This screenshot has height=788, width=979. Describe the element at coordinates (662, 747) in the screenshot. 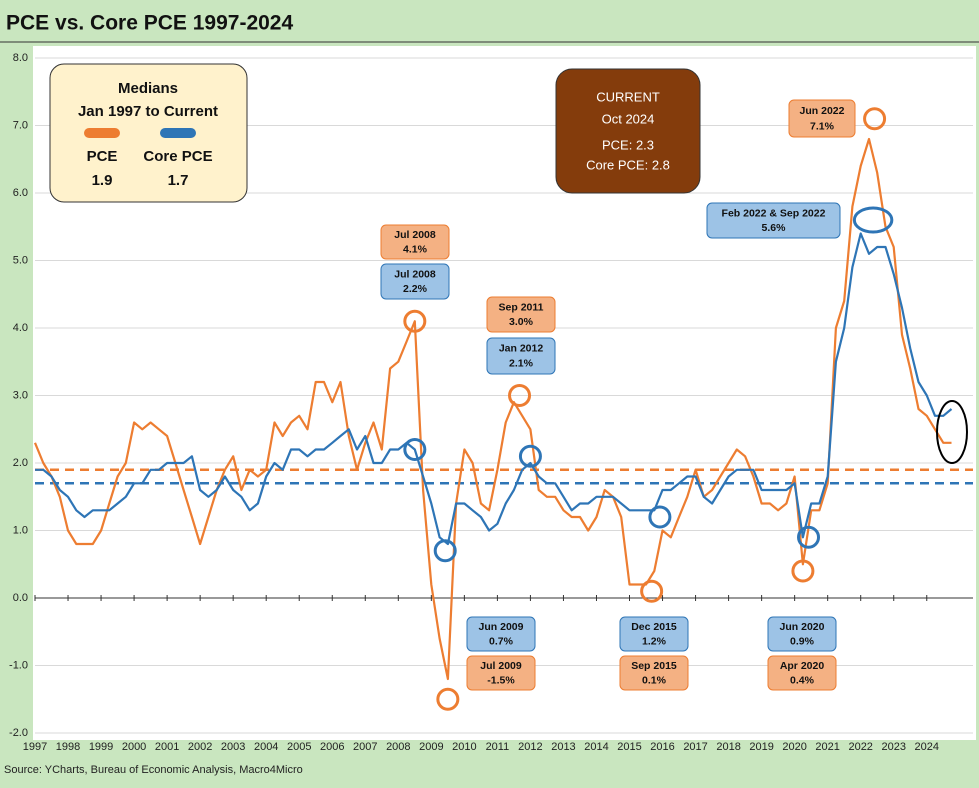

I see `x-tick-label: 2016` at that location.